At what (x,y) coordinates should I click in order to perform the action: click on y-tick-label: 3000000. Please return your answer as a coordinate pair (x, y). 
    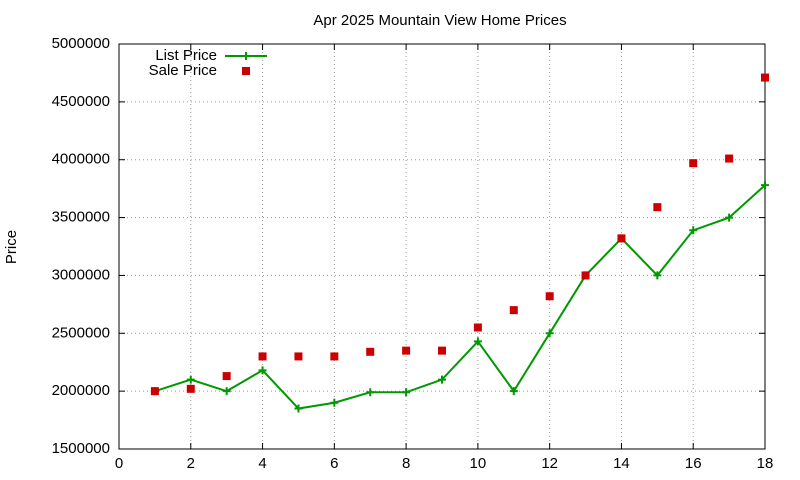
    Looking at the image, I should click on (81, 274).